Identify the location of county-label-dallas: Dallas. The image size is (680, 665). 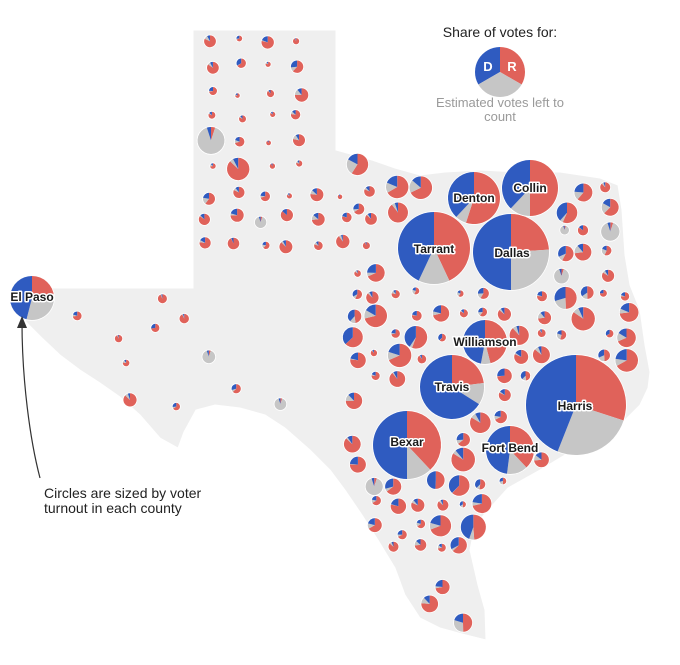
(512, 253).